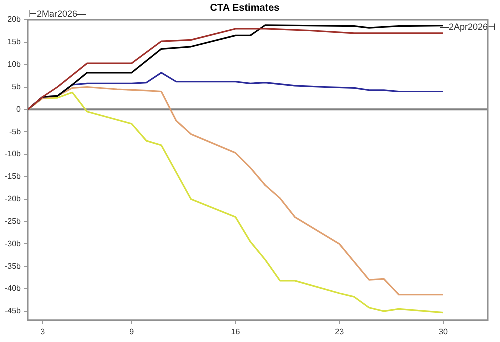 Image resolution: width=500 pixels, height=342 pixels. What do you see at coordinates (245, 8) in the screenshot?
I see `chart-title: CTA Estimates` at bounding box center [245, 8].